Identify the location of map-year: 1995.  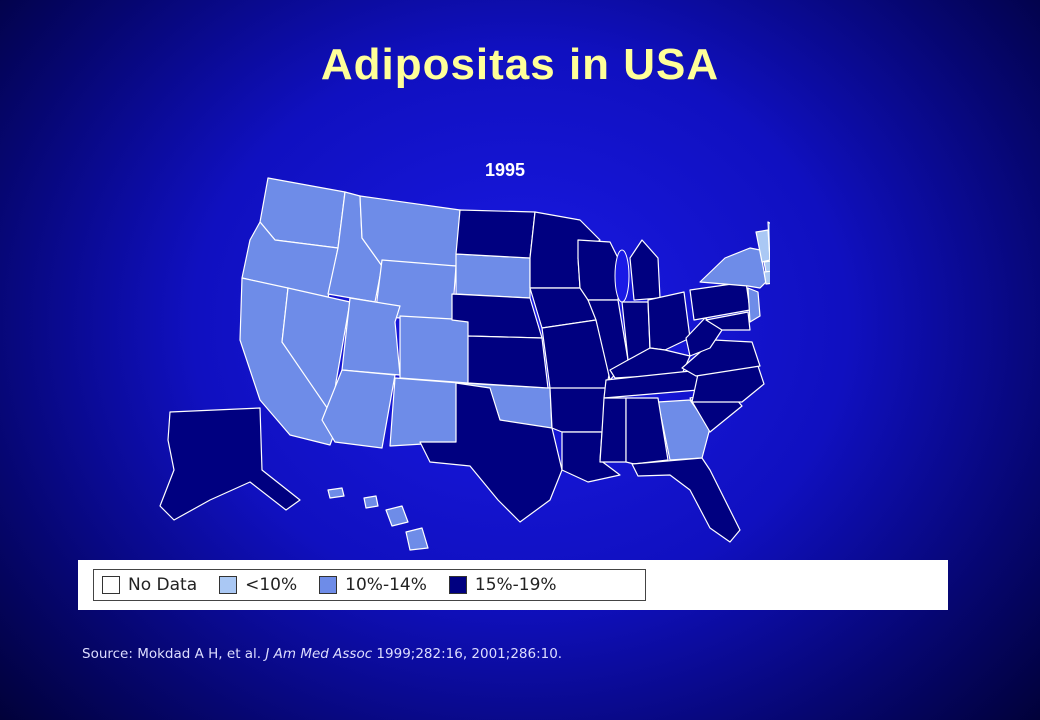
(505, 170).